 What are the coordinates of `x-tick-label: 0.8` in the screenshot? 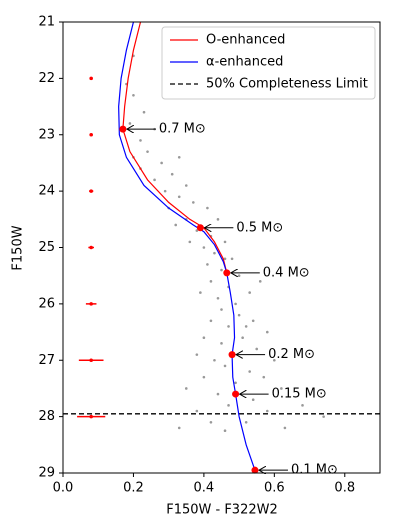 It's located at (344, 488).